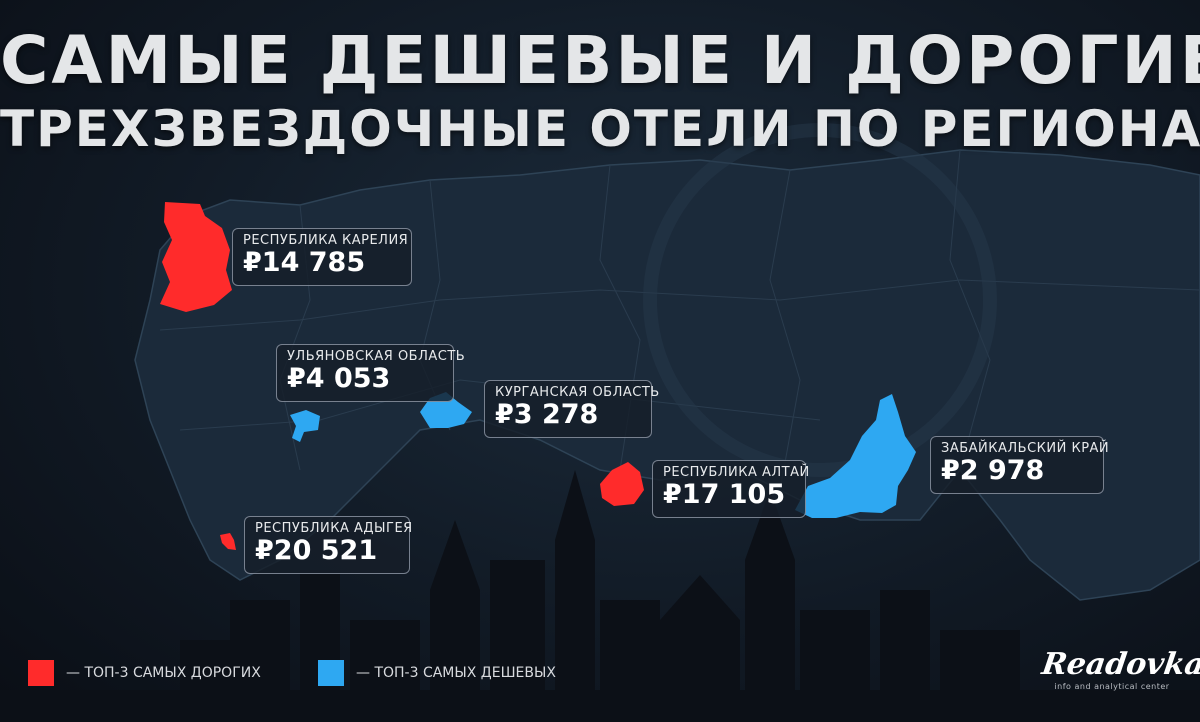  What do you see at coordinates (600, 60) in the screenshot?
I see `title-line-1: САМЫЕ ДЕШЕВЫЕ И ДОРОГИЕ` at bounding box center [600, 60].